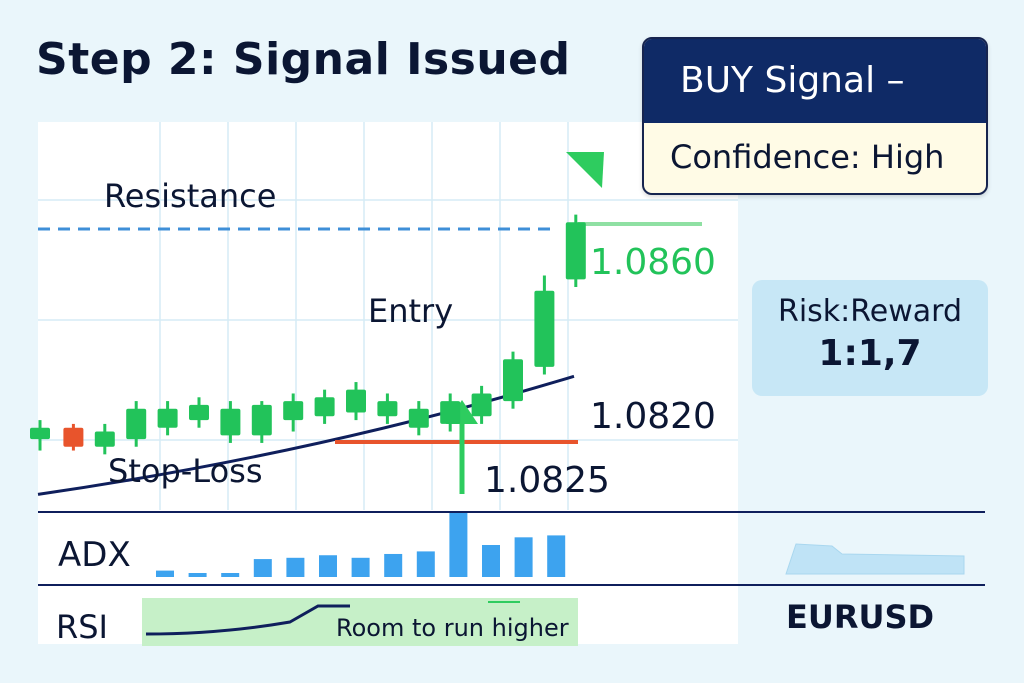 The width and height of the screenshot is (1024, 683). I want to click on rsi-panel, so click(360, 622).